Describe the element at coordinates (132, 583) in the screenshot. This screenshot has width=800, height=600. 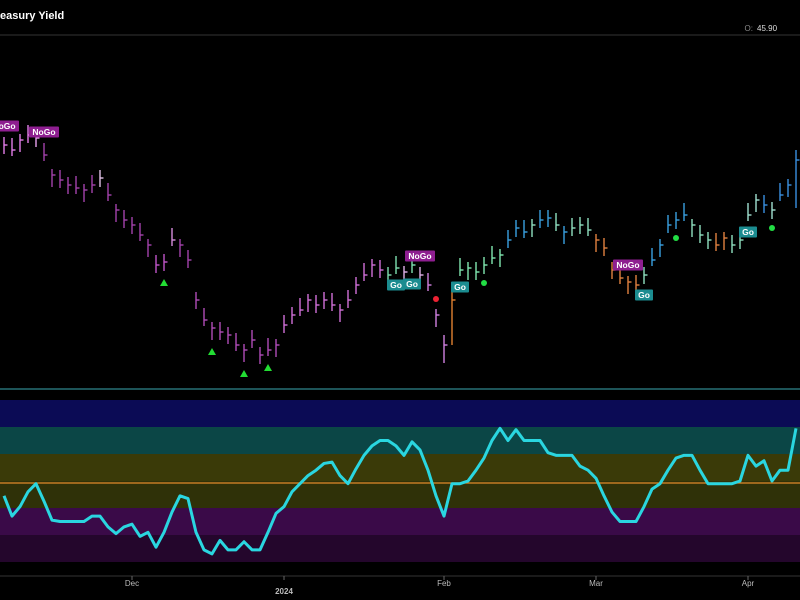
I see `x-tick-label: Dec` at that location.